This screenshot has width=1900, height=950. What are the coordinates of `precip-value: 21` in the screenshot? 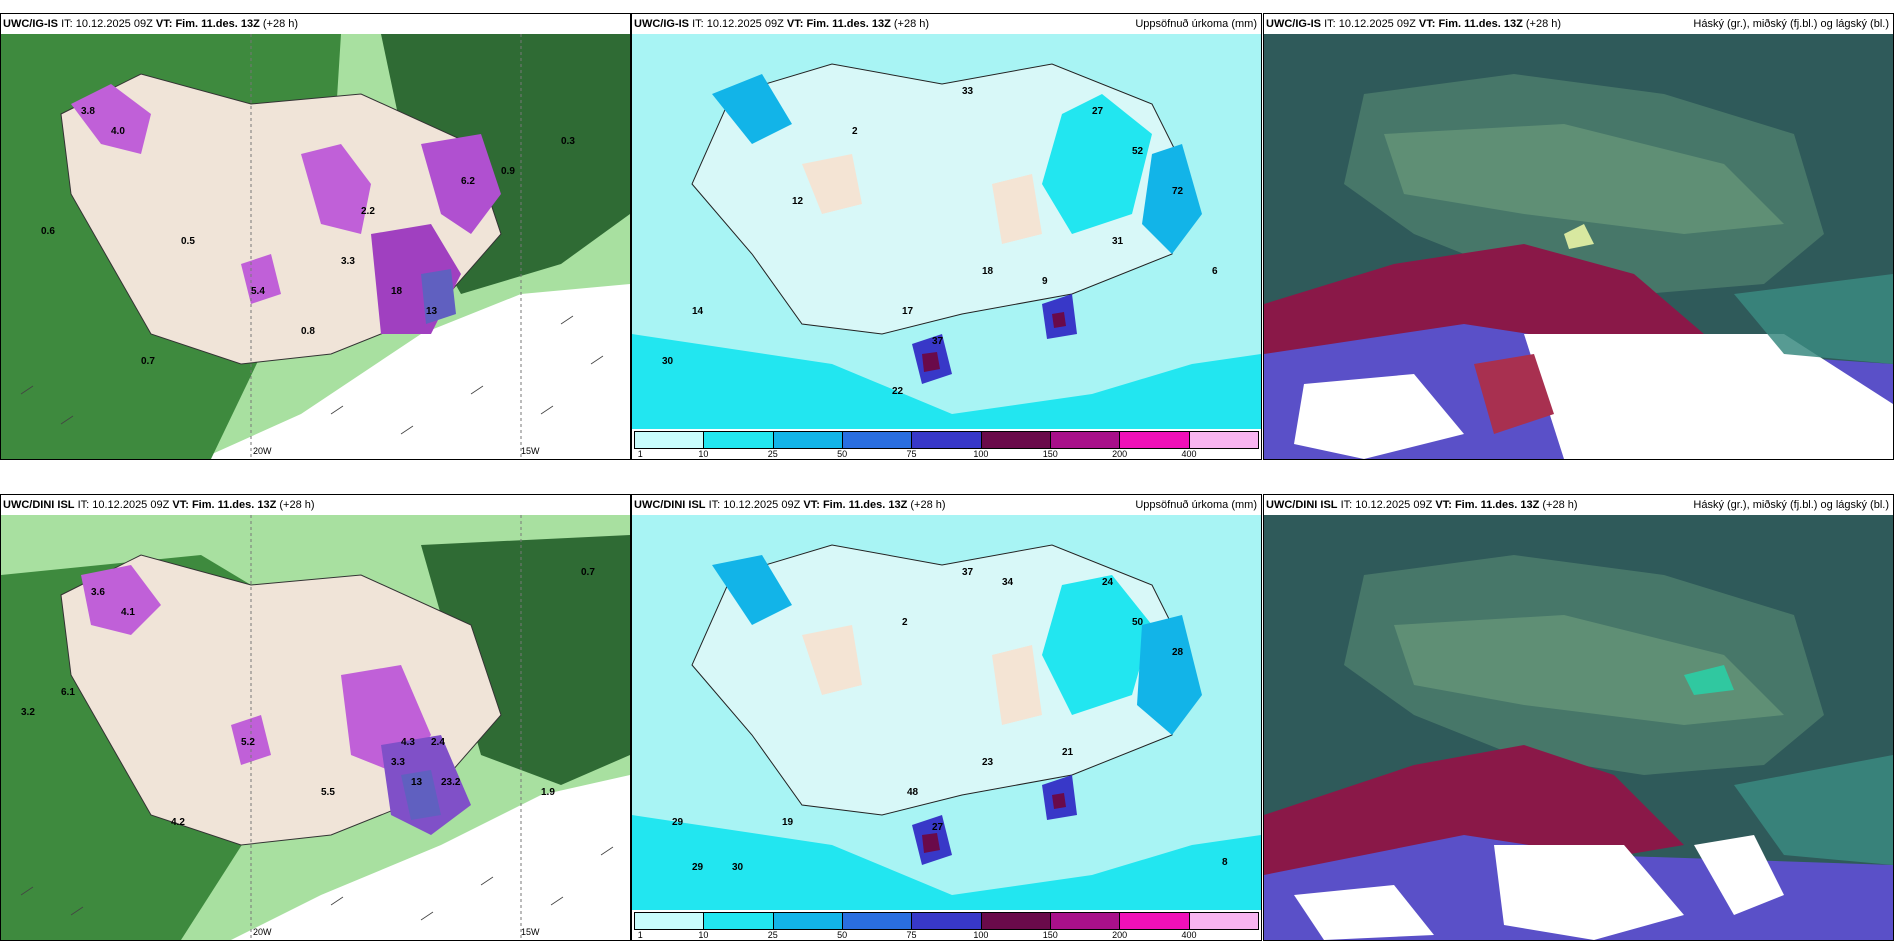 It's located at (1068, 752).